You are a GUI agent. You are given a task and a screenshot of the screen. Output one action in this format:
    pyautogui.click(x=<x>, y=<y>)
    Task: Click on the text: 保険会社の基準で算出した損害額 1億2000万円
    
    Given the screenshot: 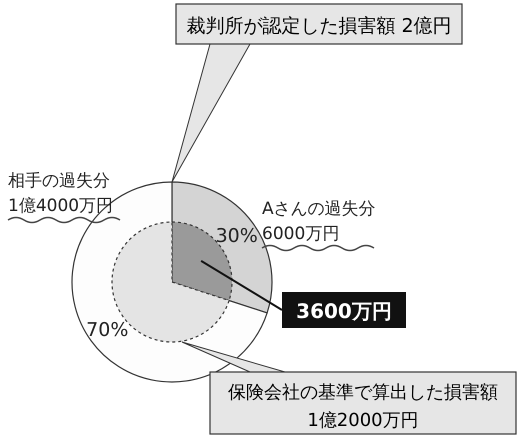 What is the action you would take?
    pyautogui.click(x=363, y=406)
    